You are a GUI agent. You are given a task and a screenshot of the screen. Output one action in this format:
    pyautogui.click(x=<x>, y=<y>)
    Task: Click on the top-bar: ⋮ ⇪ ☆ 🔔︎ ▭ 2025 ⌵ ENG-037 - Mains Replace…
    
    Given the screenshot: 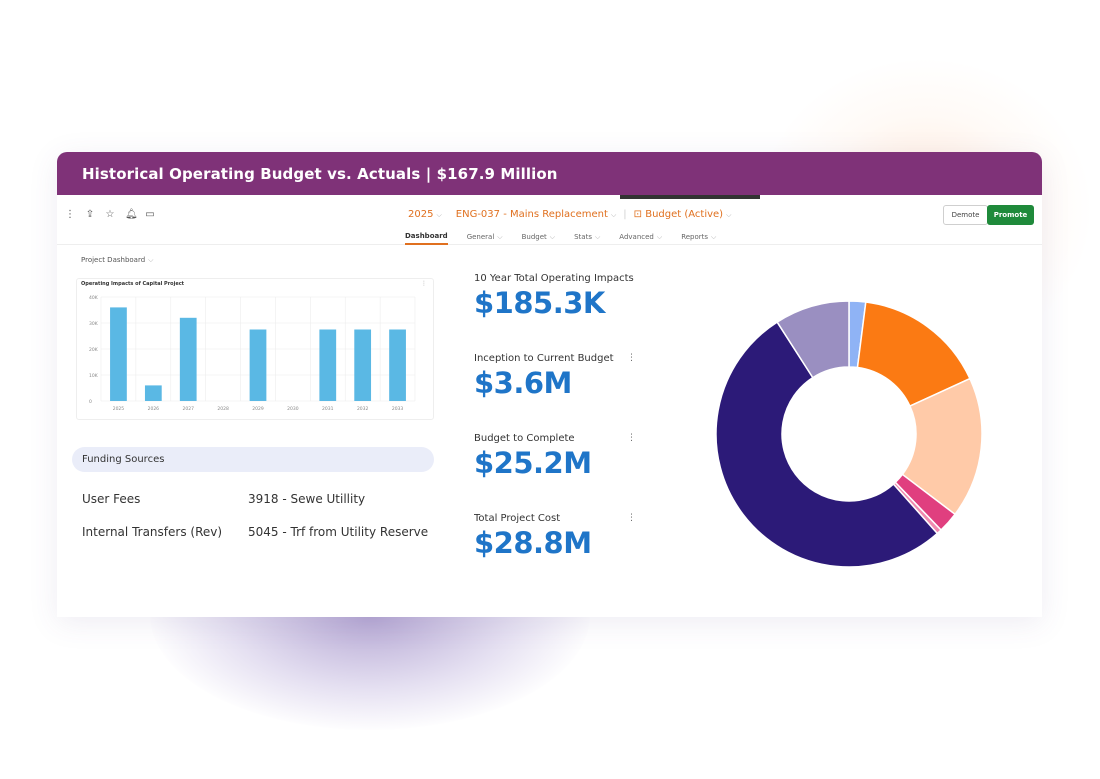 What is the action you would take?
    pyautogui.click(x=549, y=220)
    